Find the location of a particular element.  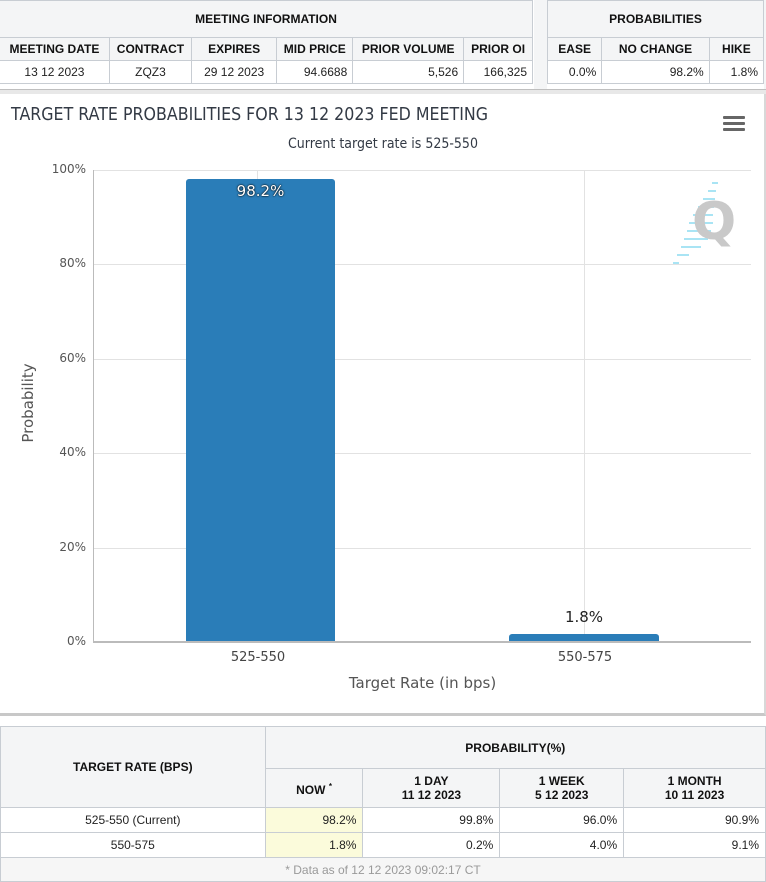

col-prior-volume: PRIOR VOLUME is located at coordinates (408, 49).